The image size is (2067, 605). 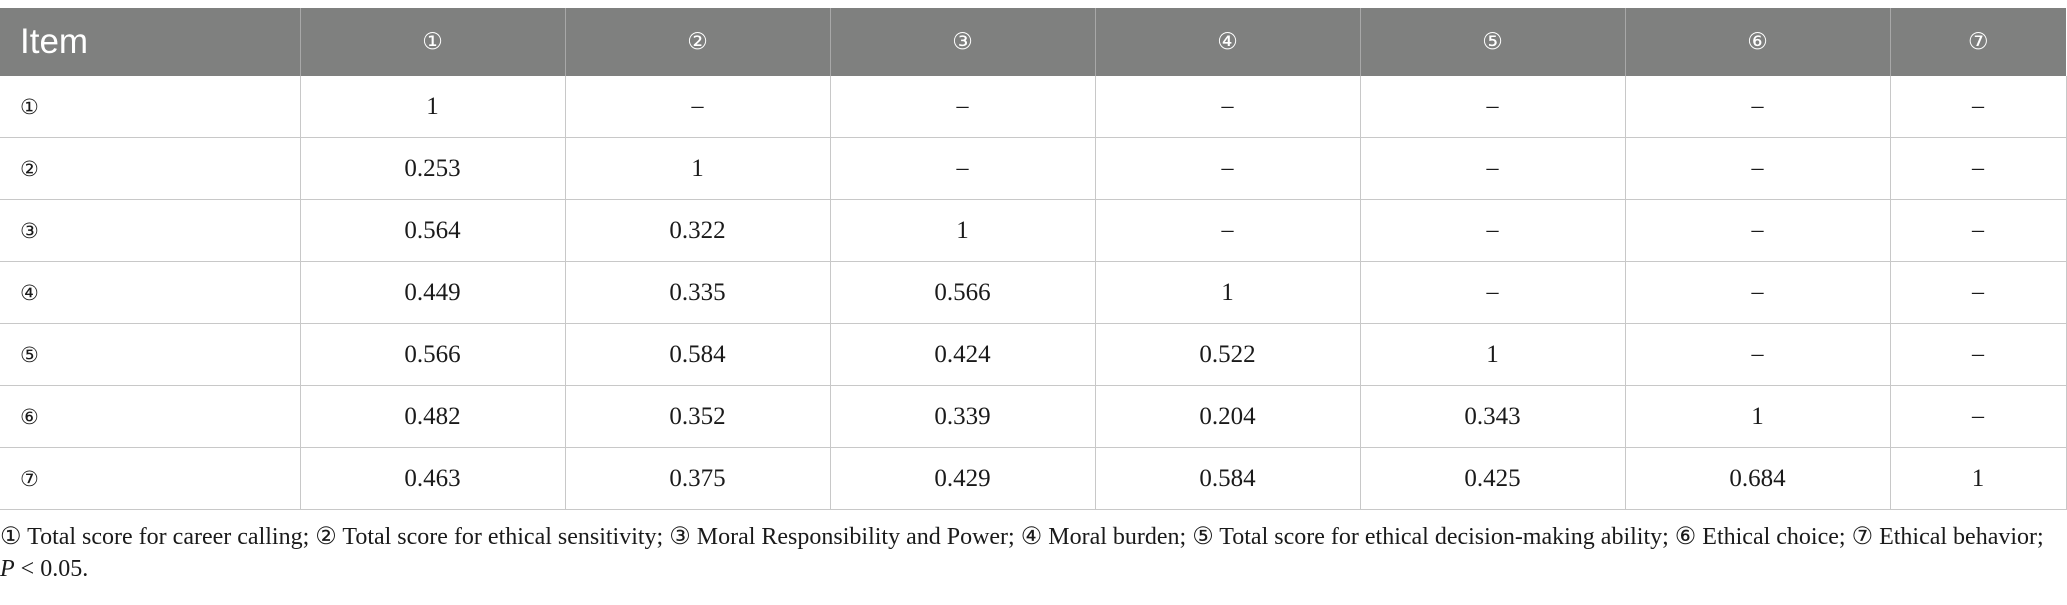 I want to click on header-col-6: ⑥, so click(x=1757, y=42).